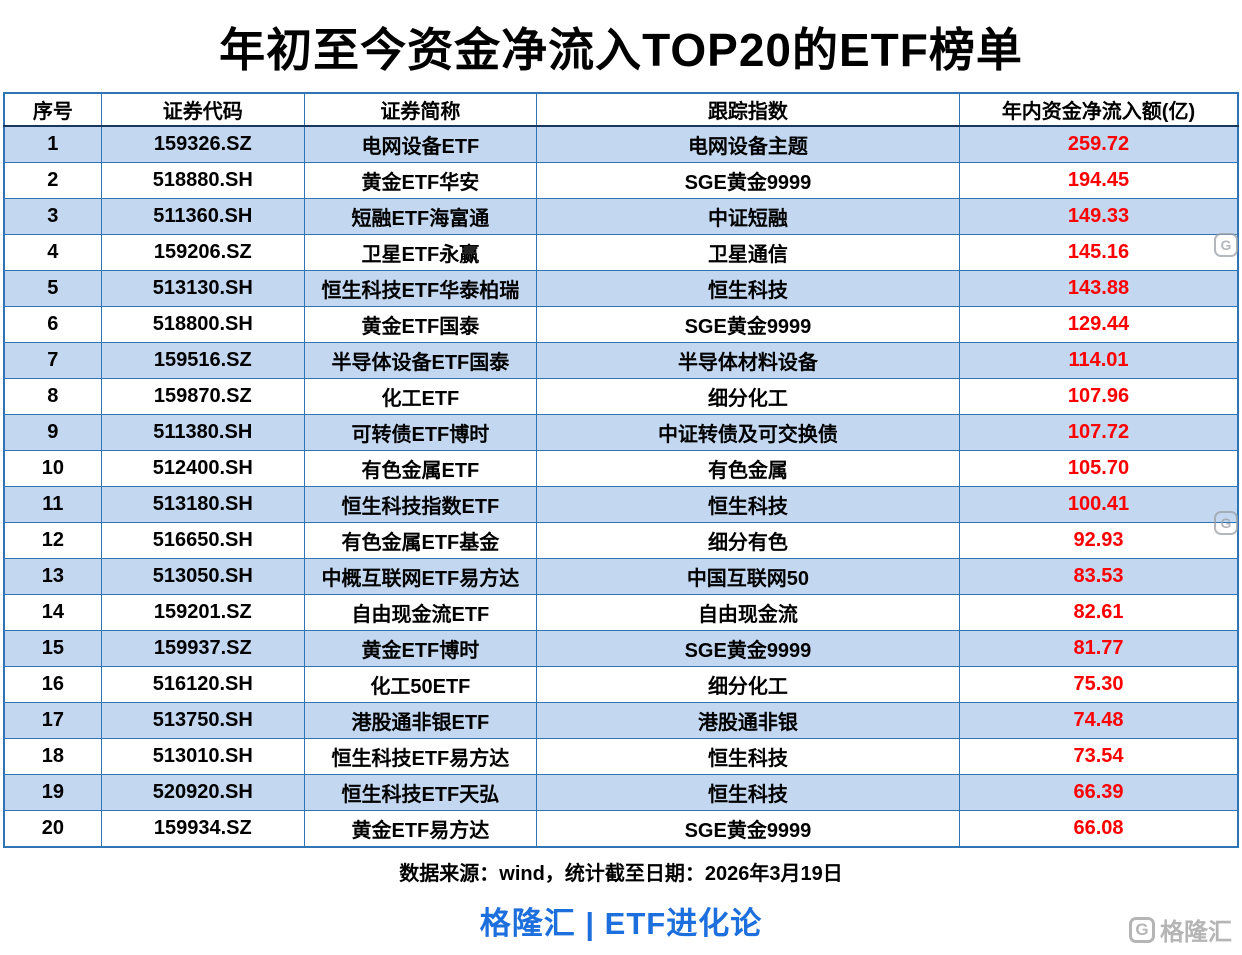 The width and height of the screenshot is (1242, 955). What do you see at coordinates (52, 468) in the screenshot?
I see `cell-rank: 10` at bounding box center [52, 468].